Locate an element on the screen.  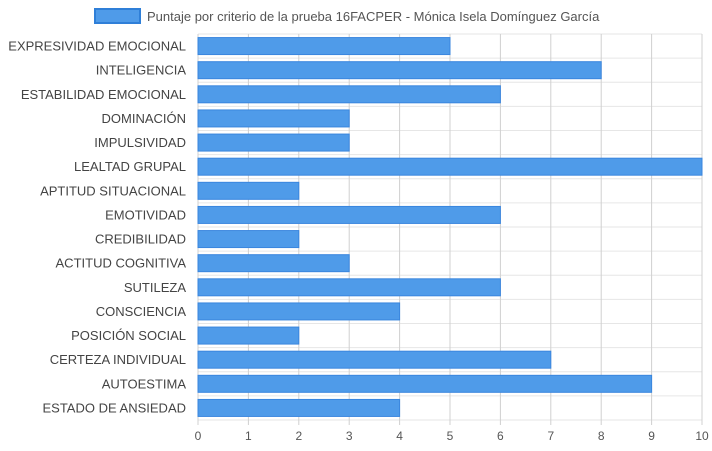
category-label: IMPULSIVIDAD is located at coordinates (140, 142).